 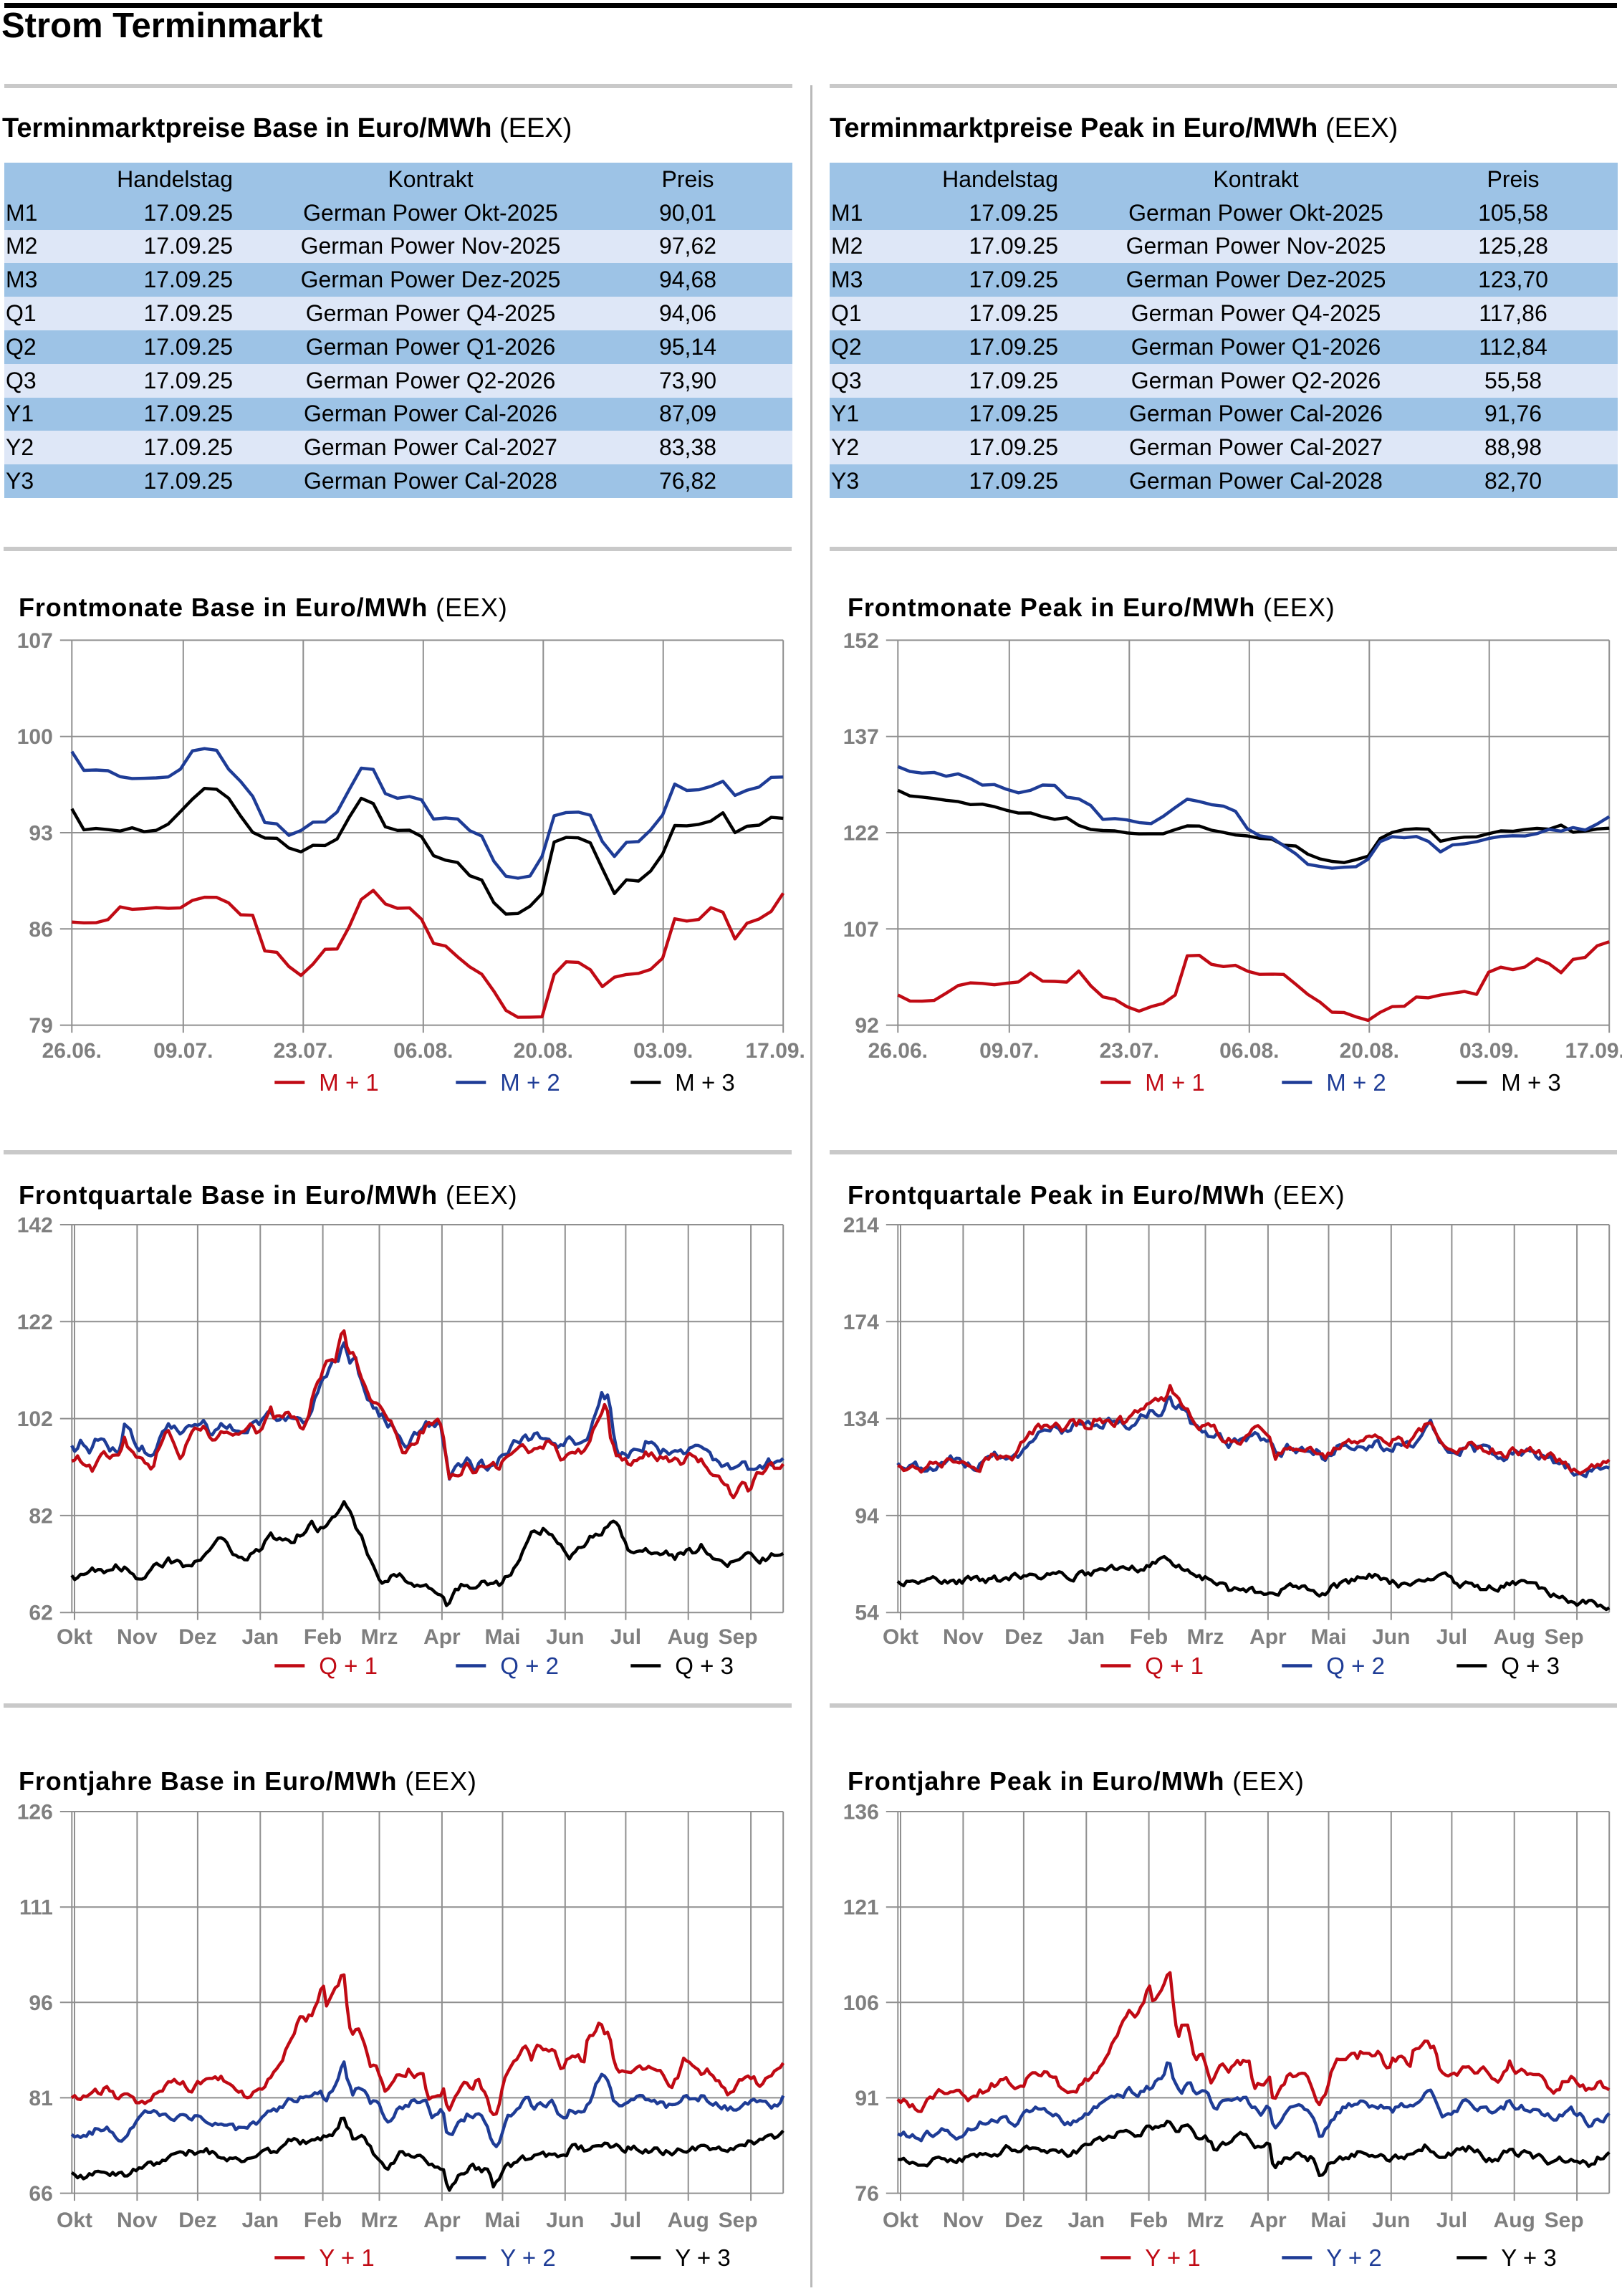 I want to click on svg-text: Q + 2, so click(x=529, y=1665).